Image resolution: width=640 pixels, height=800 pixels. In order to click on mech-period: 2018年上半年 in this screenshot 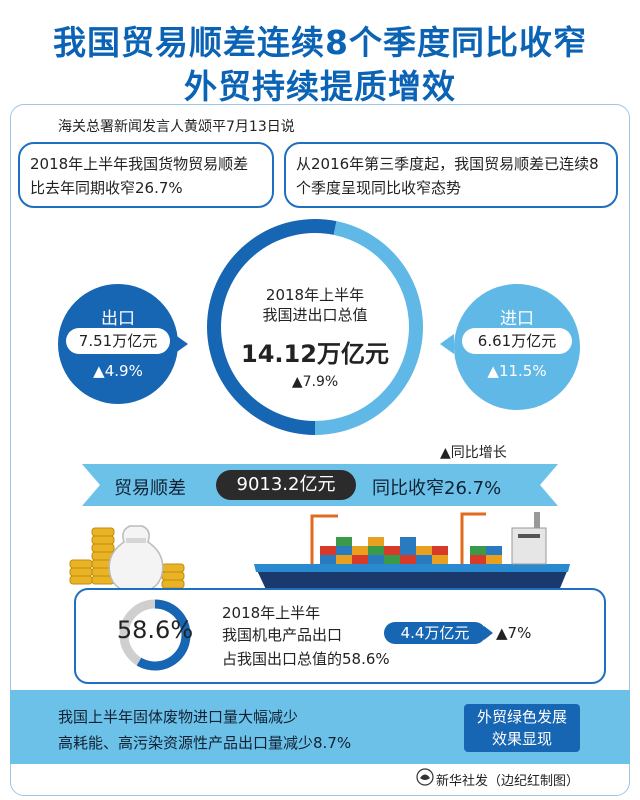, I will do `click(271, 613)`.